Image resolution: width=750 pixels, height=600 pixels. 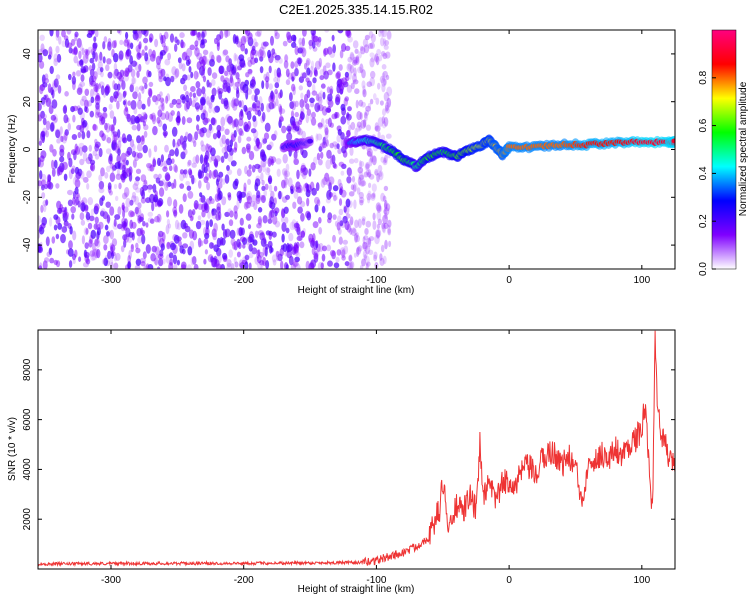 What do you see at coordinates (641, 580) in the screenshot?
I see `x-tick-label: 100` at bounding box center [641, 580].